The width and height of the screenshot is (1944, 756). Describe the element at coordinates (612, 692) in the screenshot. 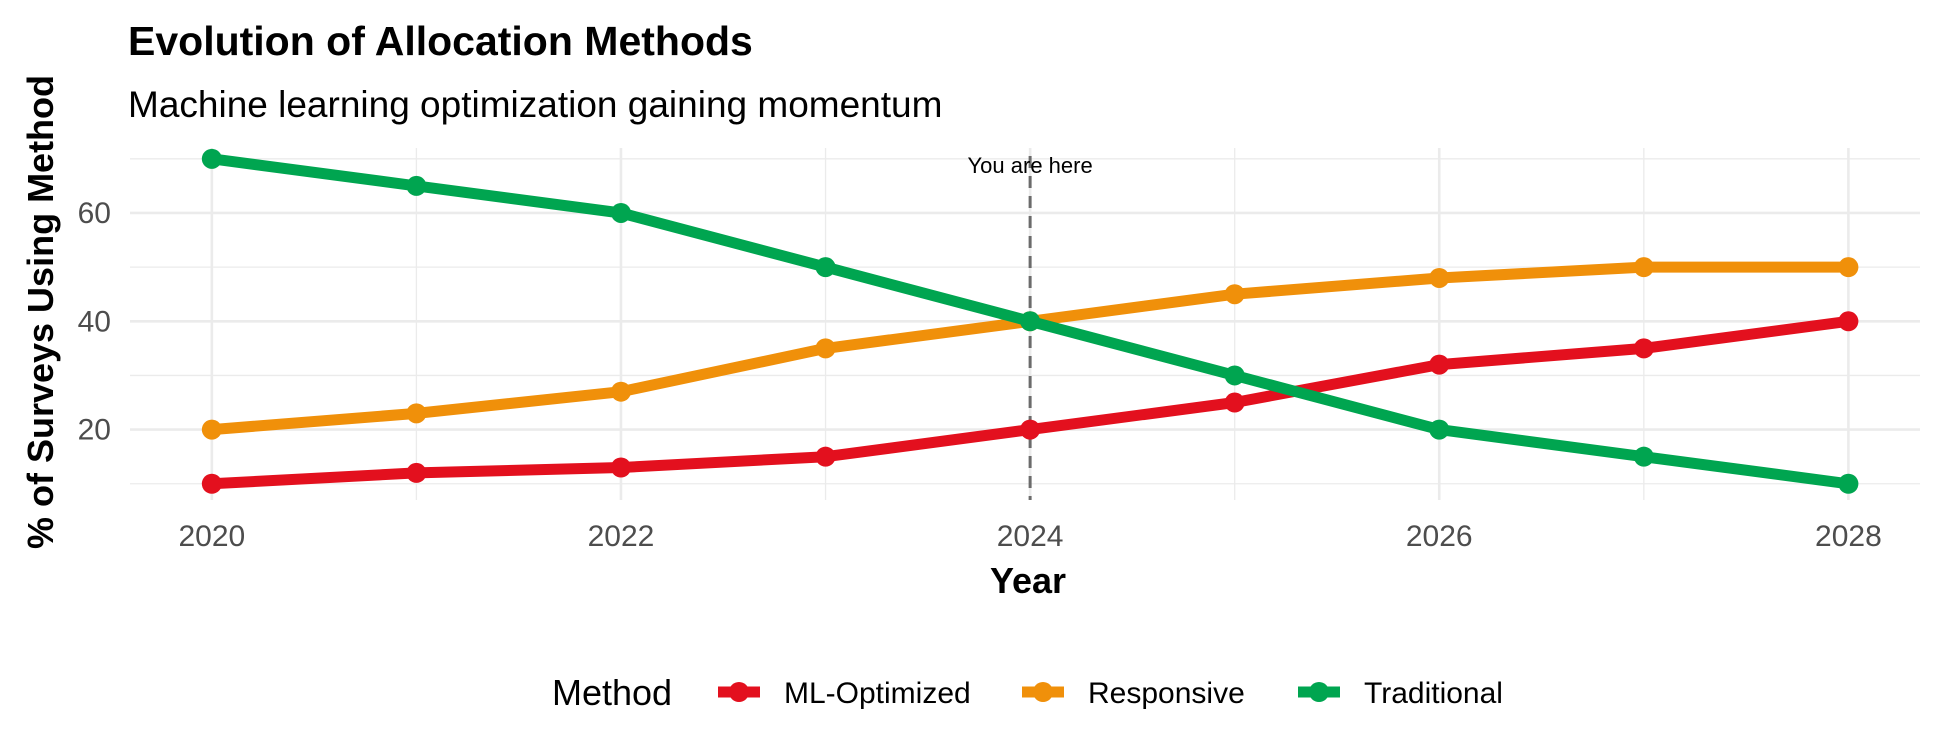

I see `legend-title: Method` at that location.